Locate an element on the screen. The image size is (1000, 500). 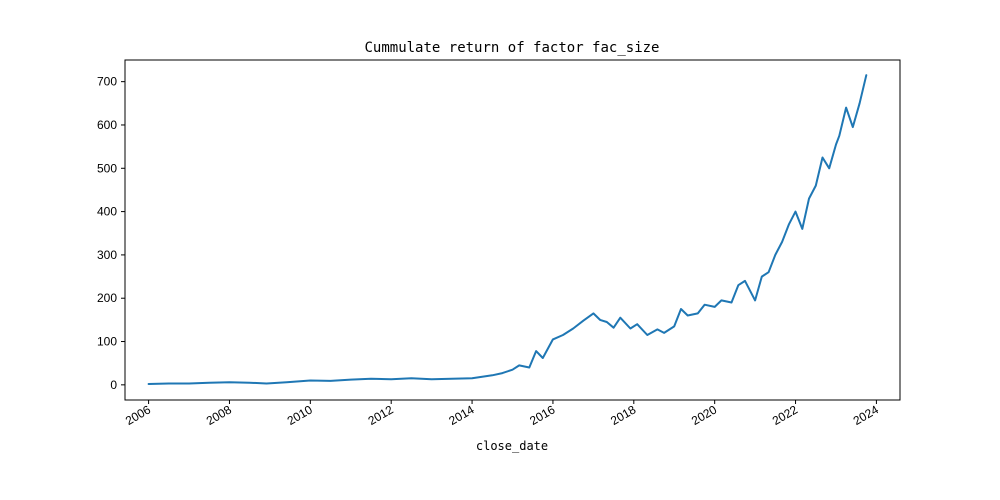
y-tick-label: 500 is located at coordinates (107, 168).